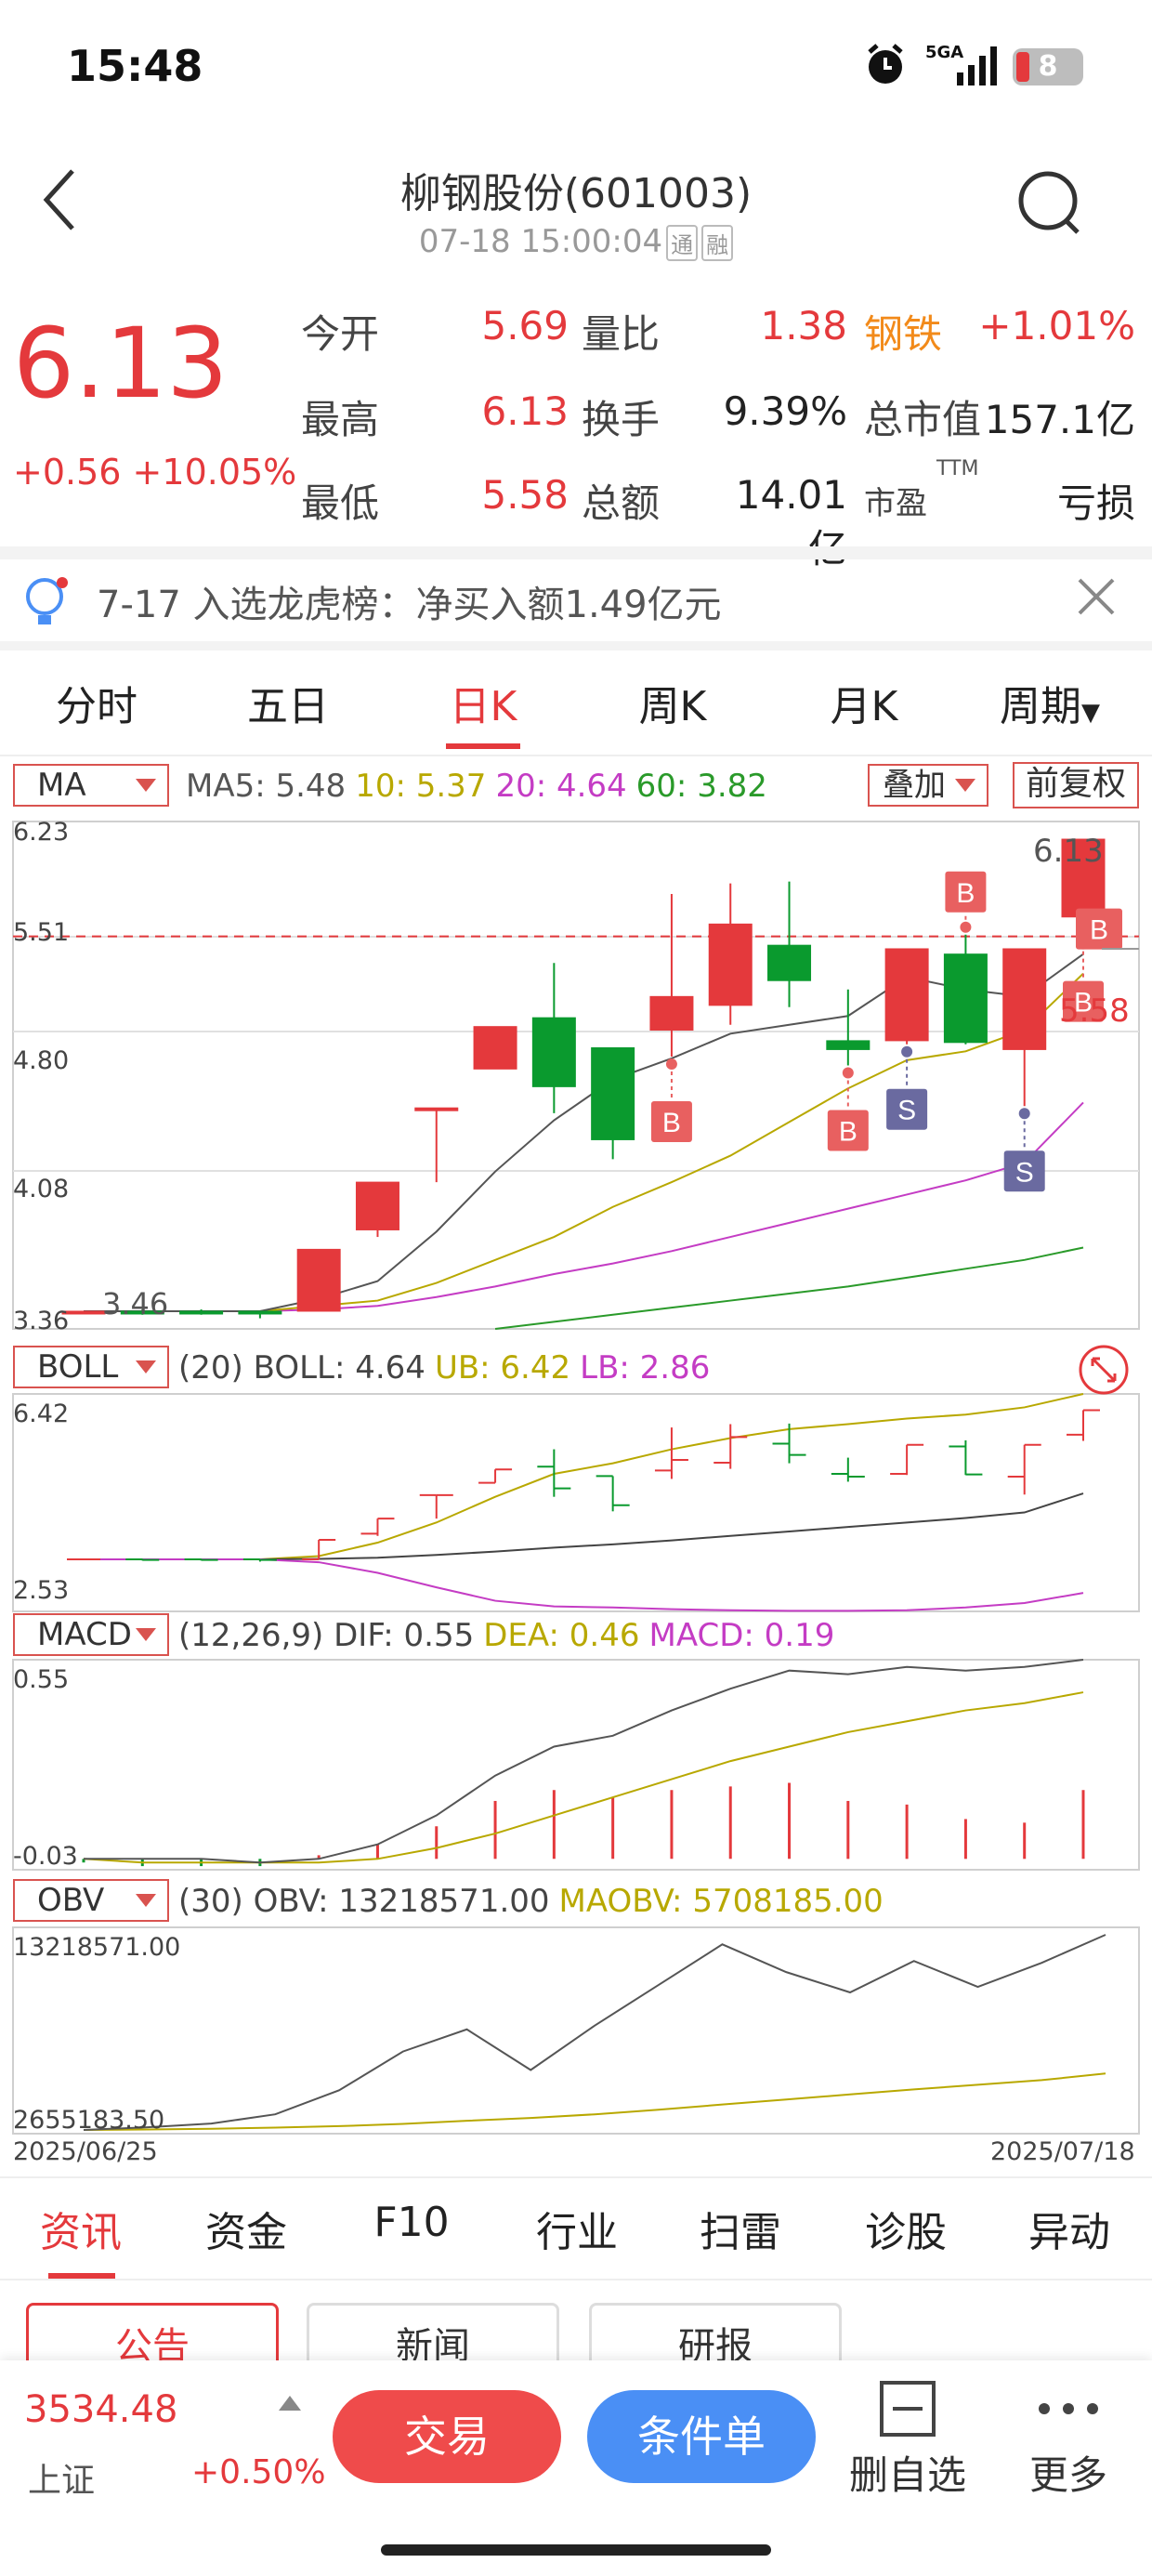  I want to click on notice-bar: 7-17 入选龙虎榜：净买入额1.49亿元, so click(576, 597).